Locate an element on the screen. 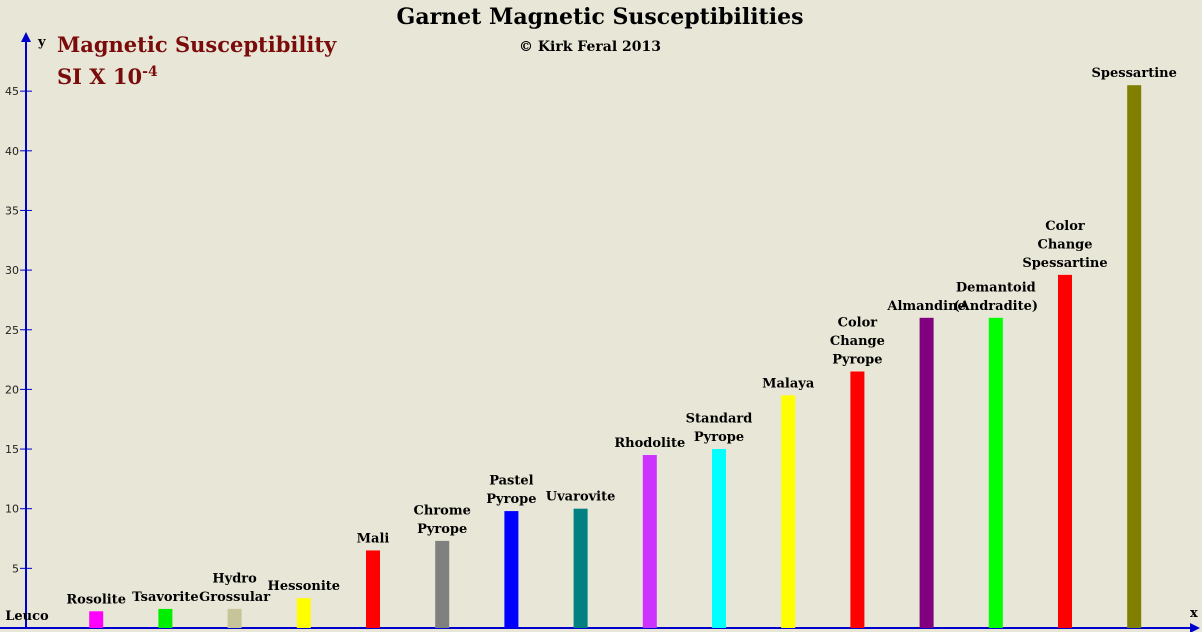 The width and height of the screenshot is (1202, 632). chart-subtitle: © Kirk Feral 2013 is located at coordinates (590, 47).